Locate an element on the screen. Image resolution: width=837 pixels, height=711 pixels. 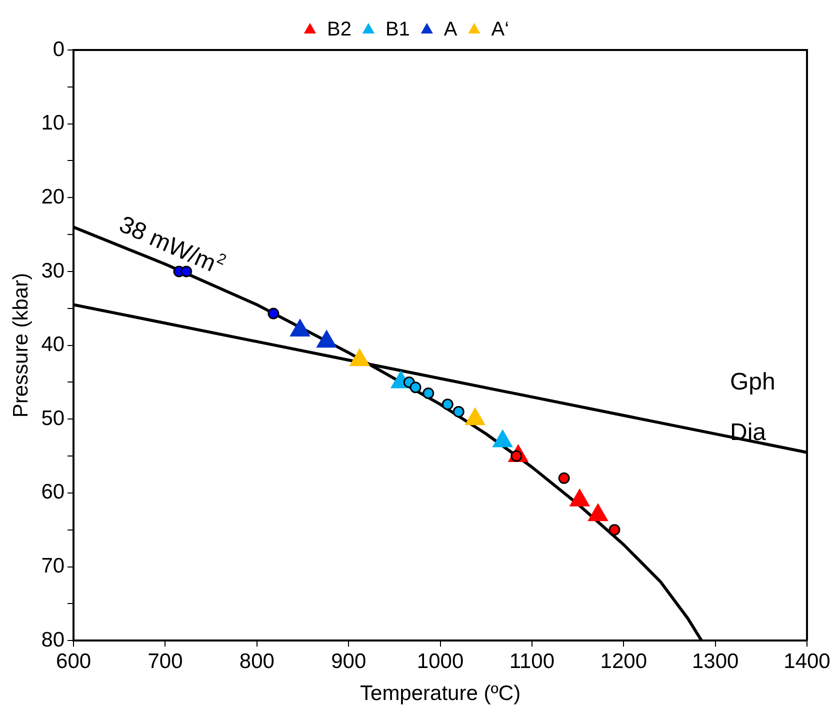
x-tick-label: 1300 is located at coordinates (715, 661).